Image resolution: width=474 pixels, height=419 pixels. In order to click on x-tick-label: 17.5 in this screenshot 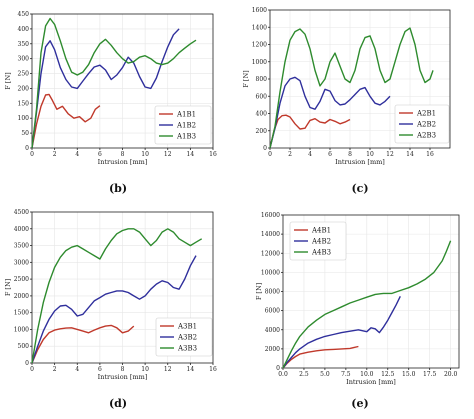, I will do `click(430, 374)`.